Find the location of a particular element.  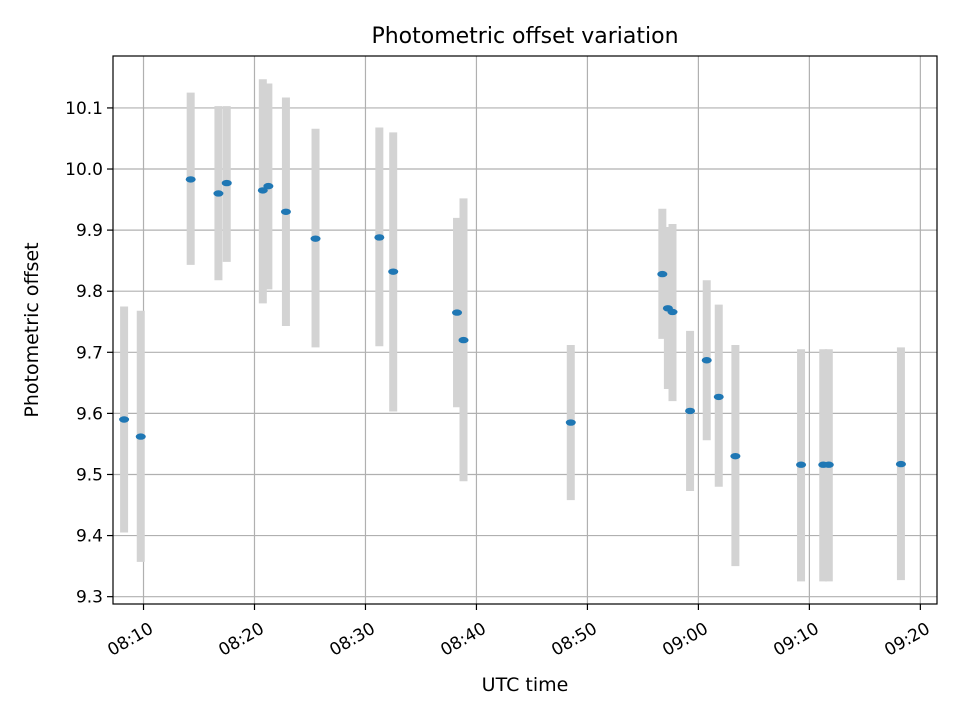

y-tick-label: 9.7 is located at coordinates (89, 353).